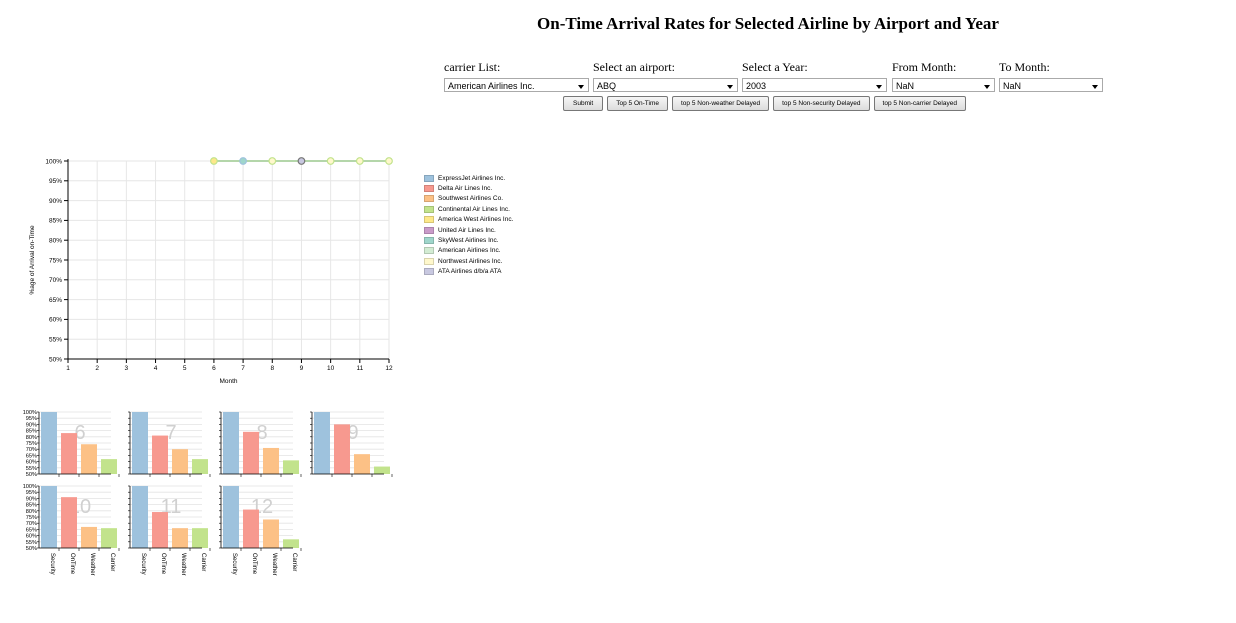 The image size is (1236, 623). What do you see at coordinates (389, 368) in the screenshot?
I see `x-tick-label: 12` at bounding box center [389, 368].